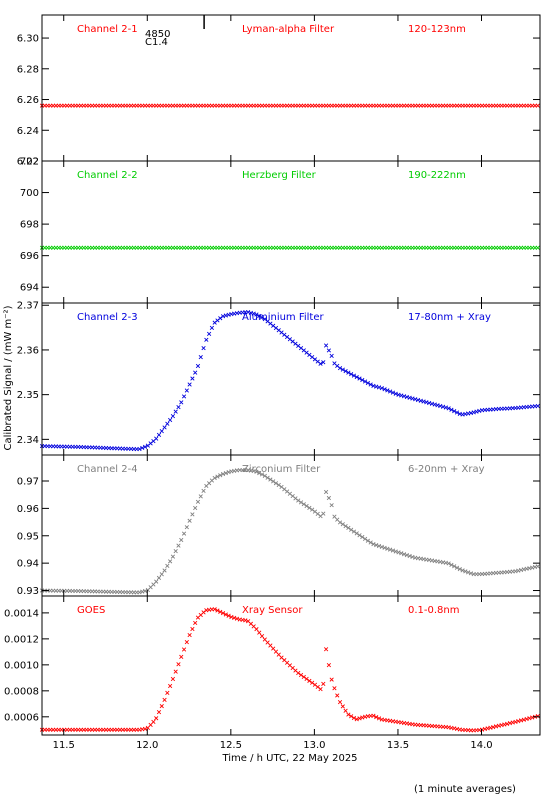 The image size is (550, 800). Describe the element at coordinates (314, 745) in the screenshot. I see `x-tick-label: 13.0` at that location.